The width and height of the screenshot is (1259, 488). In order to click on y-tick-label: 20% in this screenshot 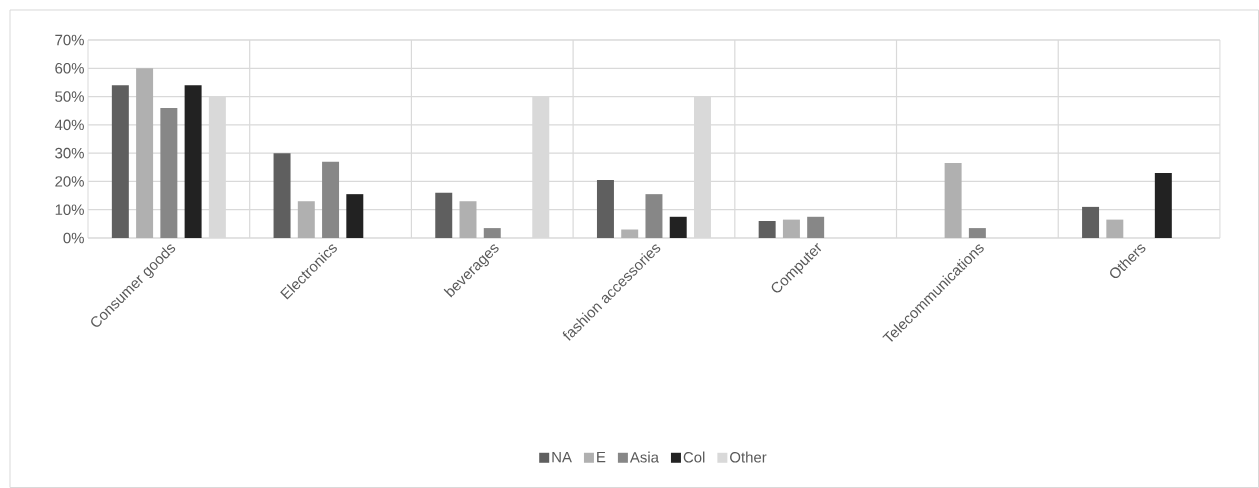, I will do `click(69, 181)`.